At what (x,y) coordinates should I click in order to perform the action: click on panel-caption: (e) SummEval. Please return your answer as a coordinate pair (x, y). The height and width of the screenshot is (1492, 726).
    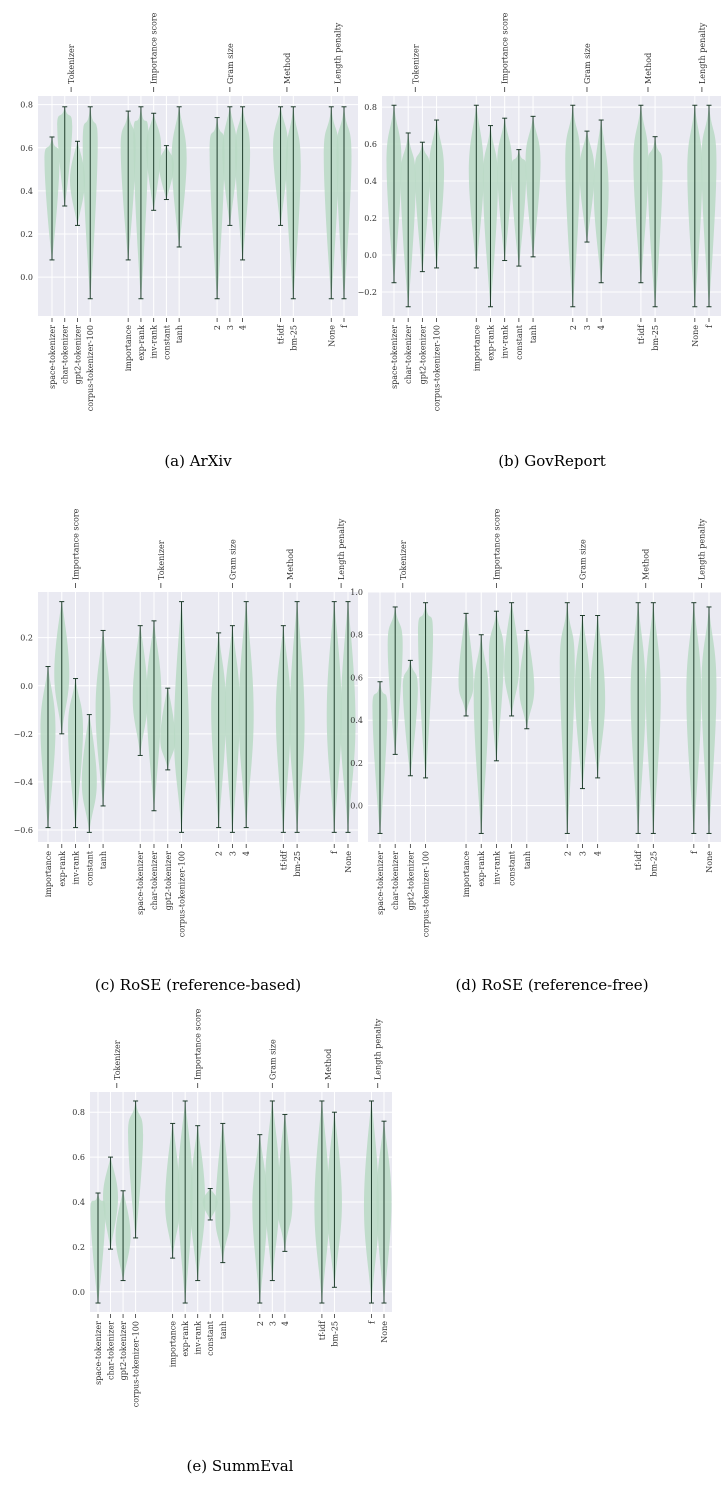
    Looking at the image, I should click on (240, 1466).